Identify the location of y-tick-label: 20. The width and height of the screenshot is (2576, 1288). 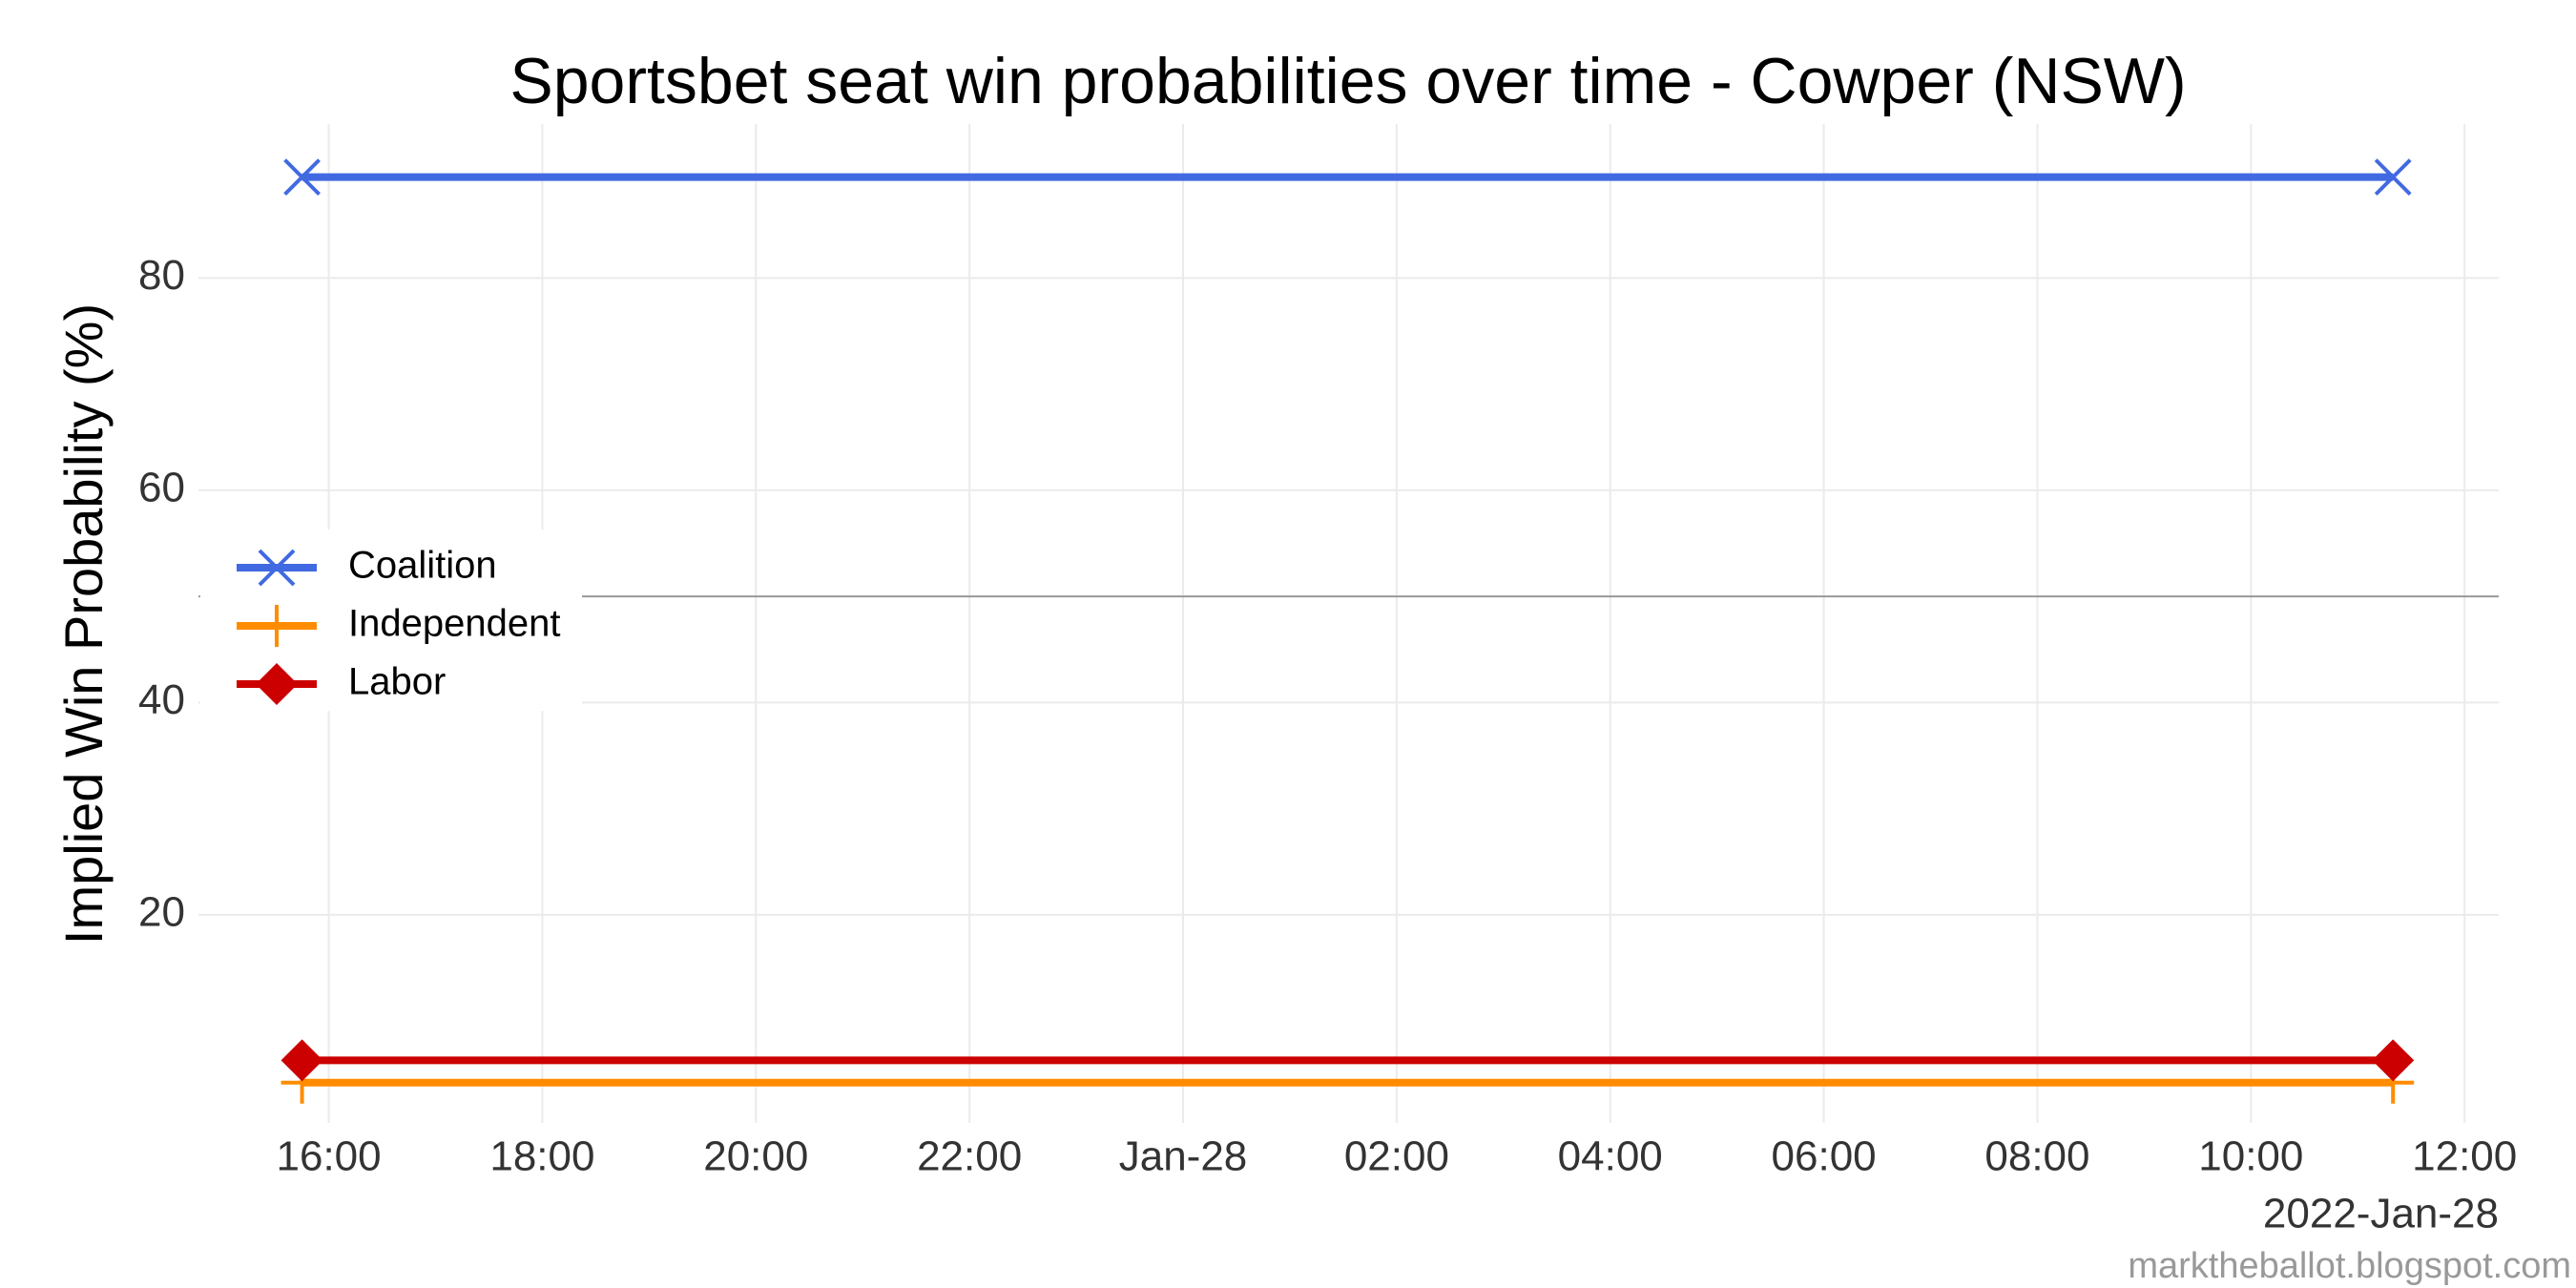
(161, 912).